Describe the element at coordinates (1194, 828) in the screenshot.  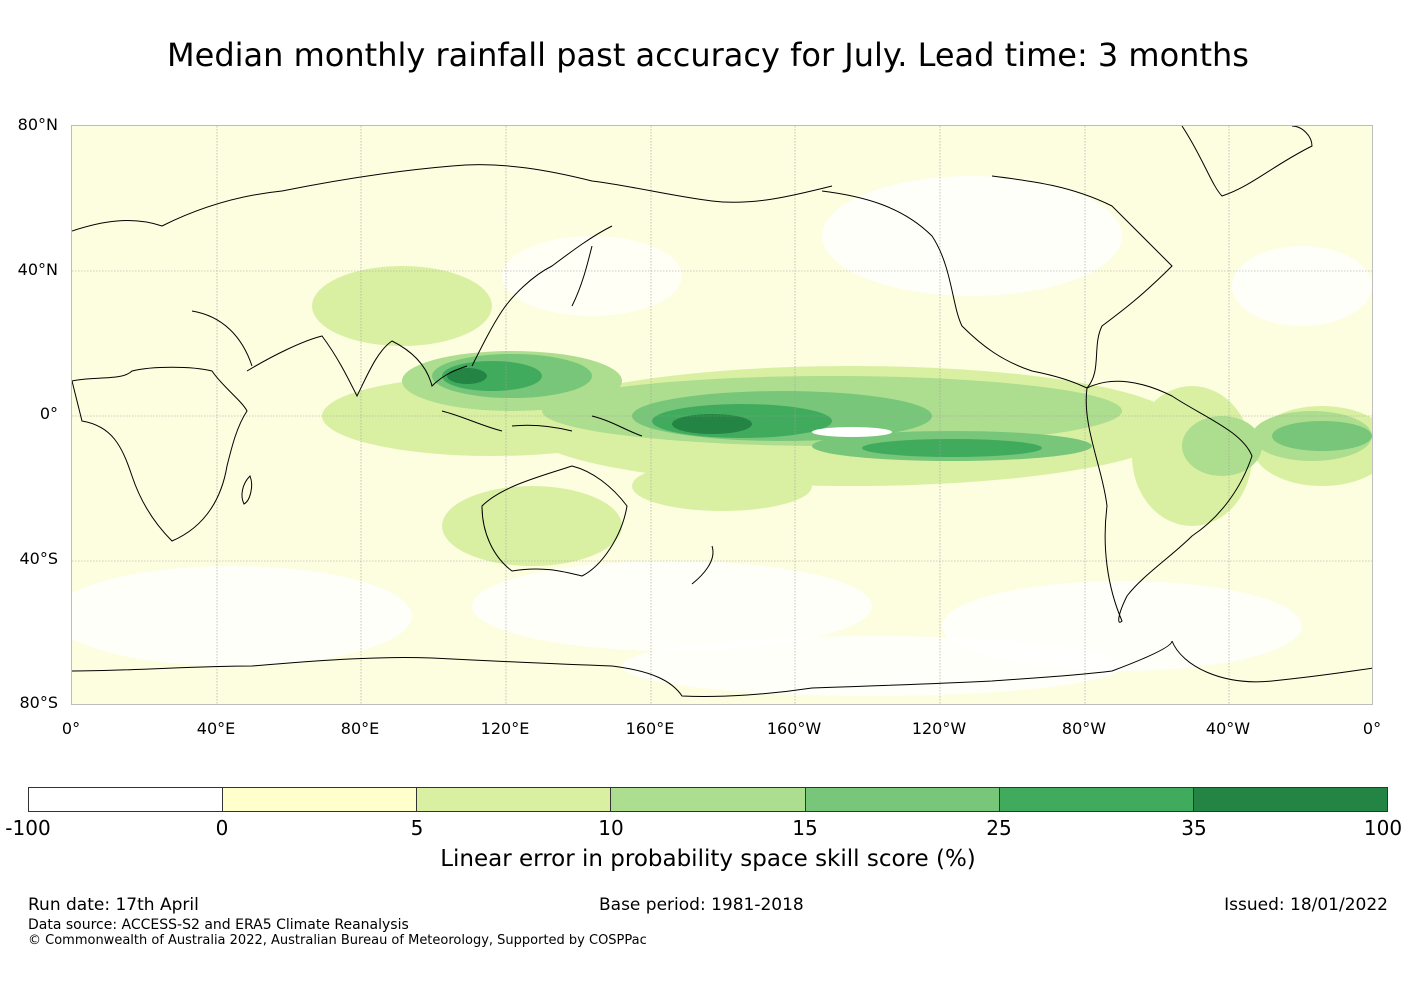
I see `colorbar-tick: 35` at that location.